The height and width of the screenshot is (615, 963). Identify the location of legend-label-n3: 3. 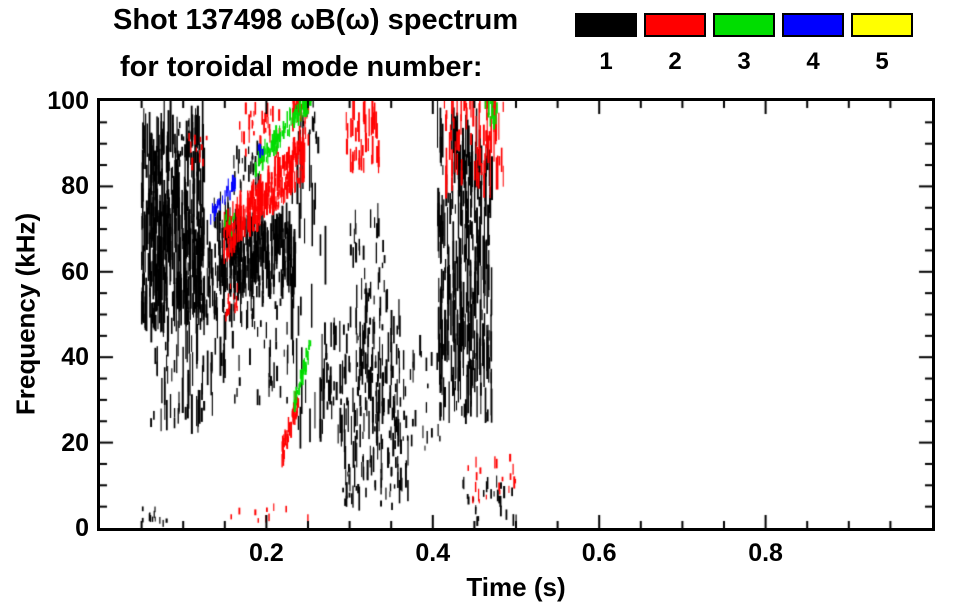
(744, 61).